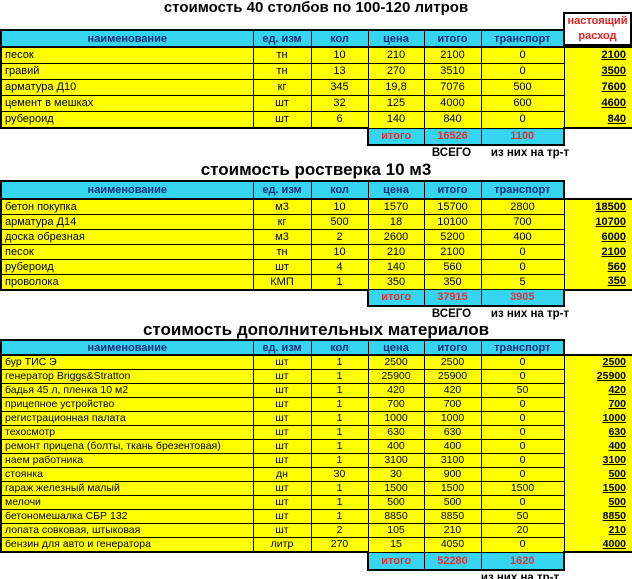 Image resolution: width=632 pixels, height=579 pixels. Describe the element at coordinates (339, 120) in the screenshot. I see `cell-qty: 6` at that location.